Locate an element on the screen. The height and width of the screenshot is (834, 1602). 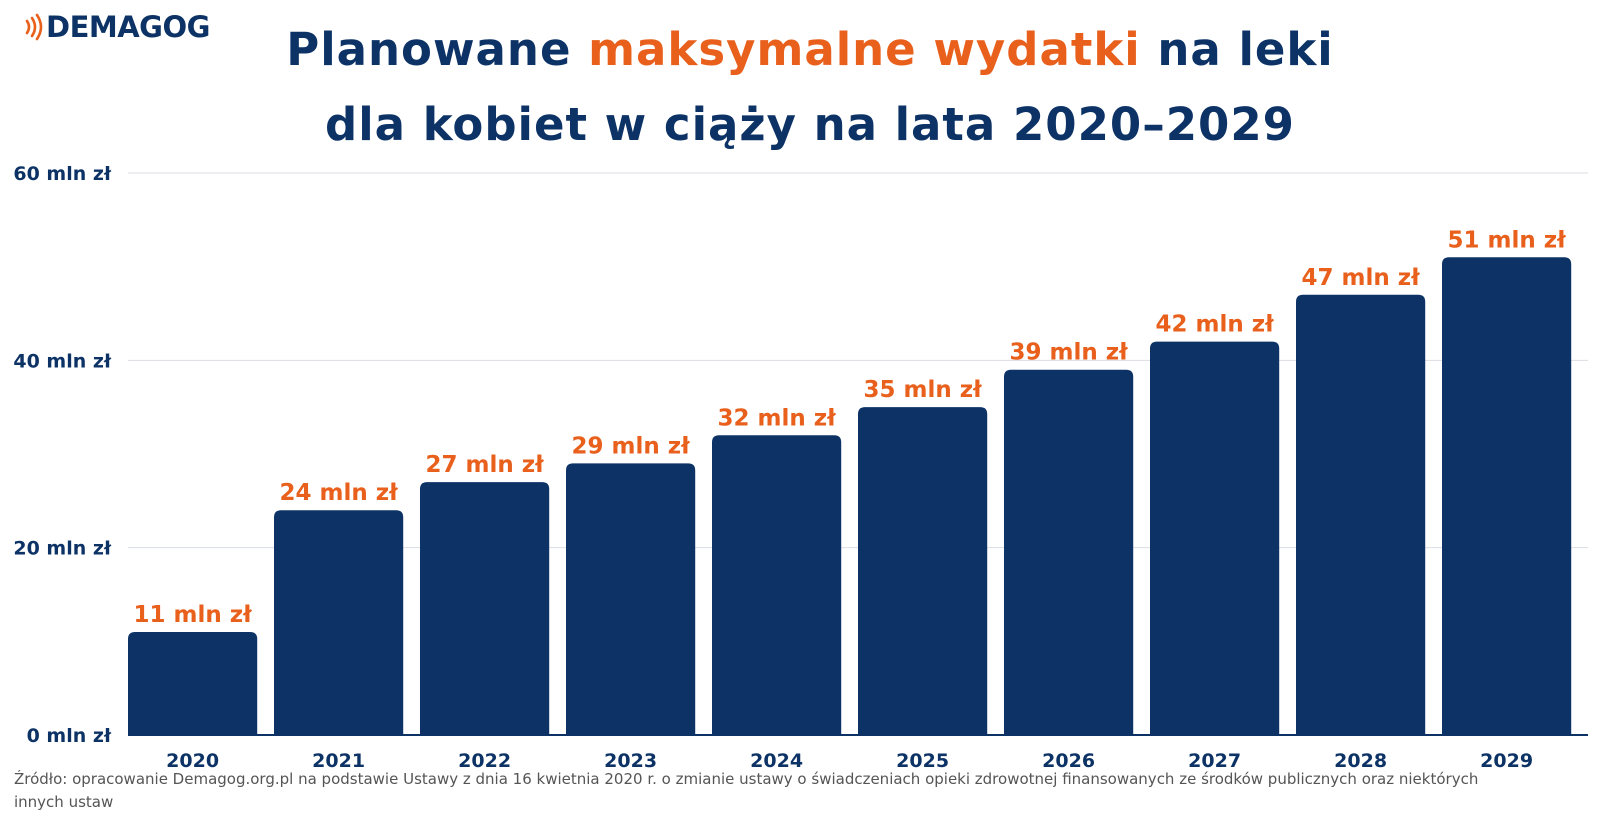
title-line-1: Planowane maksymalne wydatki na leki is located at coordinates (810, 49).